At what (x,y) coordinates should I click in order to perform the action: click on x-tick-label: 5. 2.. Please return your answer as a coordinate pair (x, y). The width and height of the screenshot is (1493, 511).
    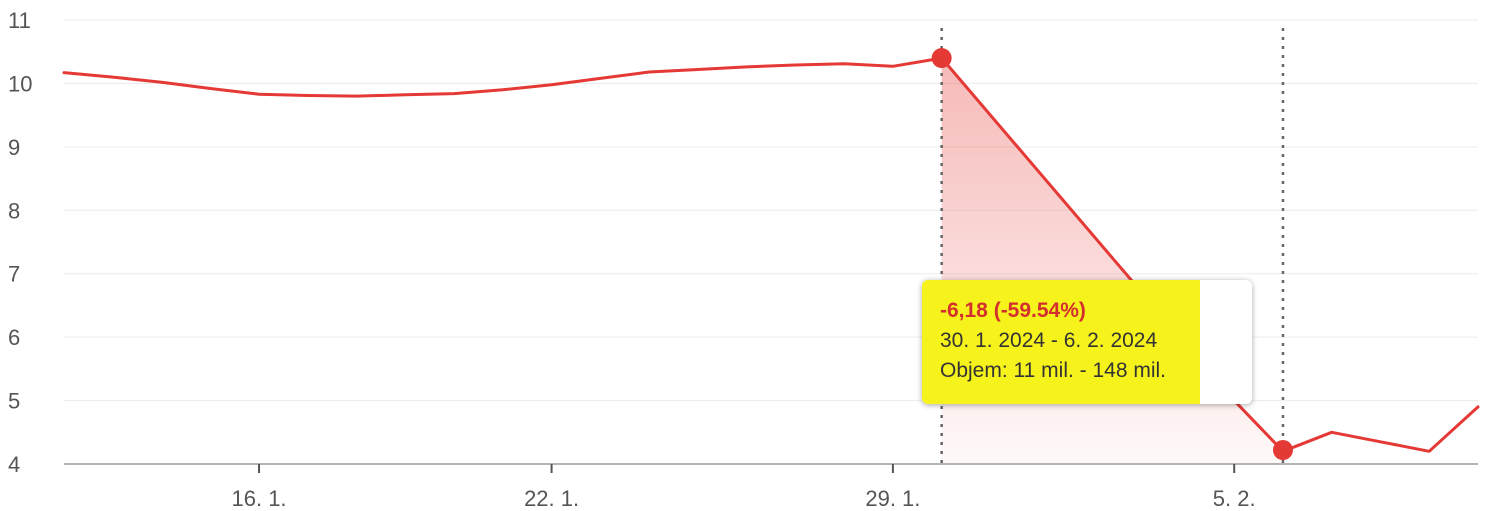
    Looking at the image, I should click on (1234, 498).